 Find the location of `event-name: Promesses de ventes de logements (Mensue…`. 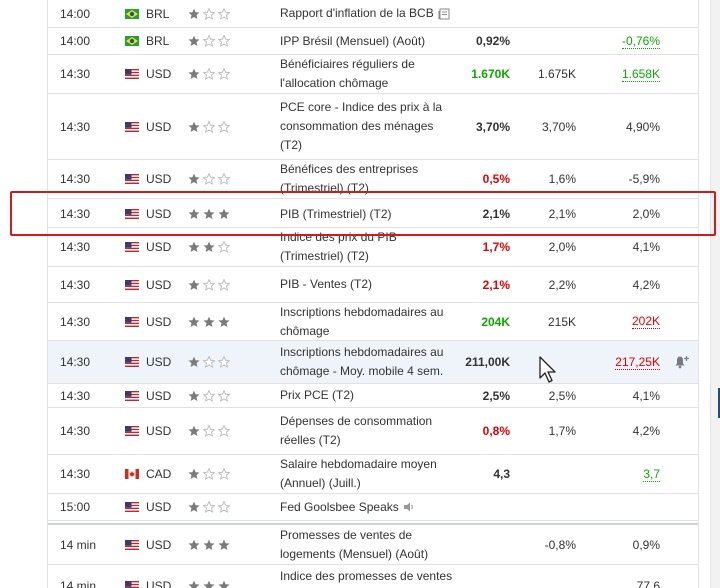

event-name: Promesses de ventes de logements (Mensue… is located at coordinates (367, 544).